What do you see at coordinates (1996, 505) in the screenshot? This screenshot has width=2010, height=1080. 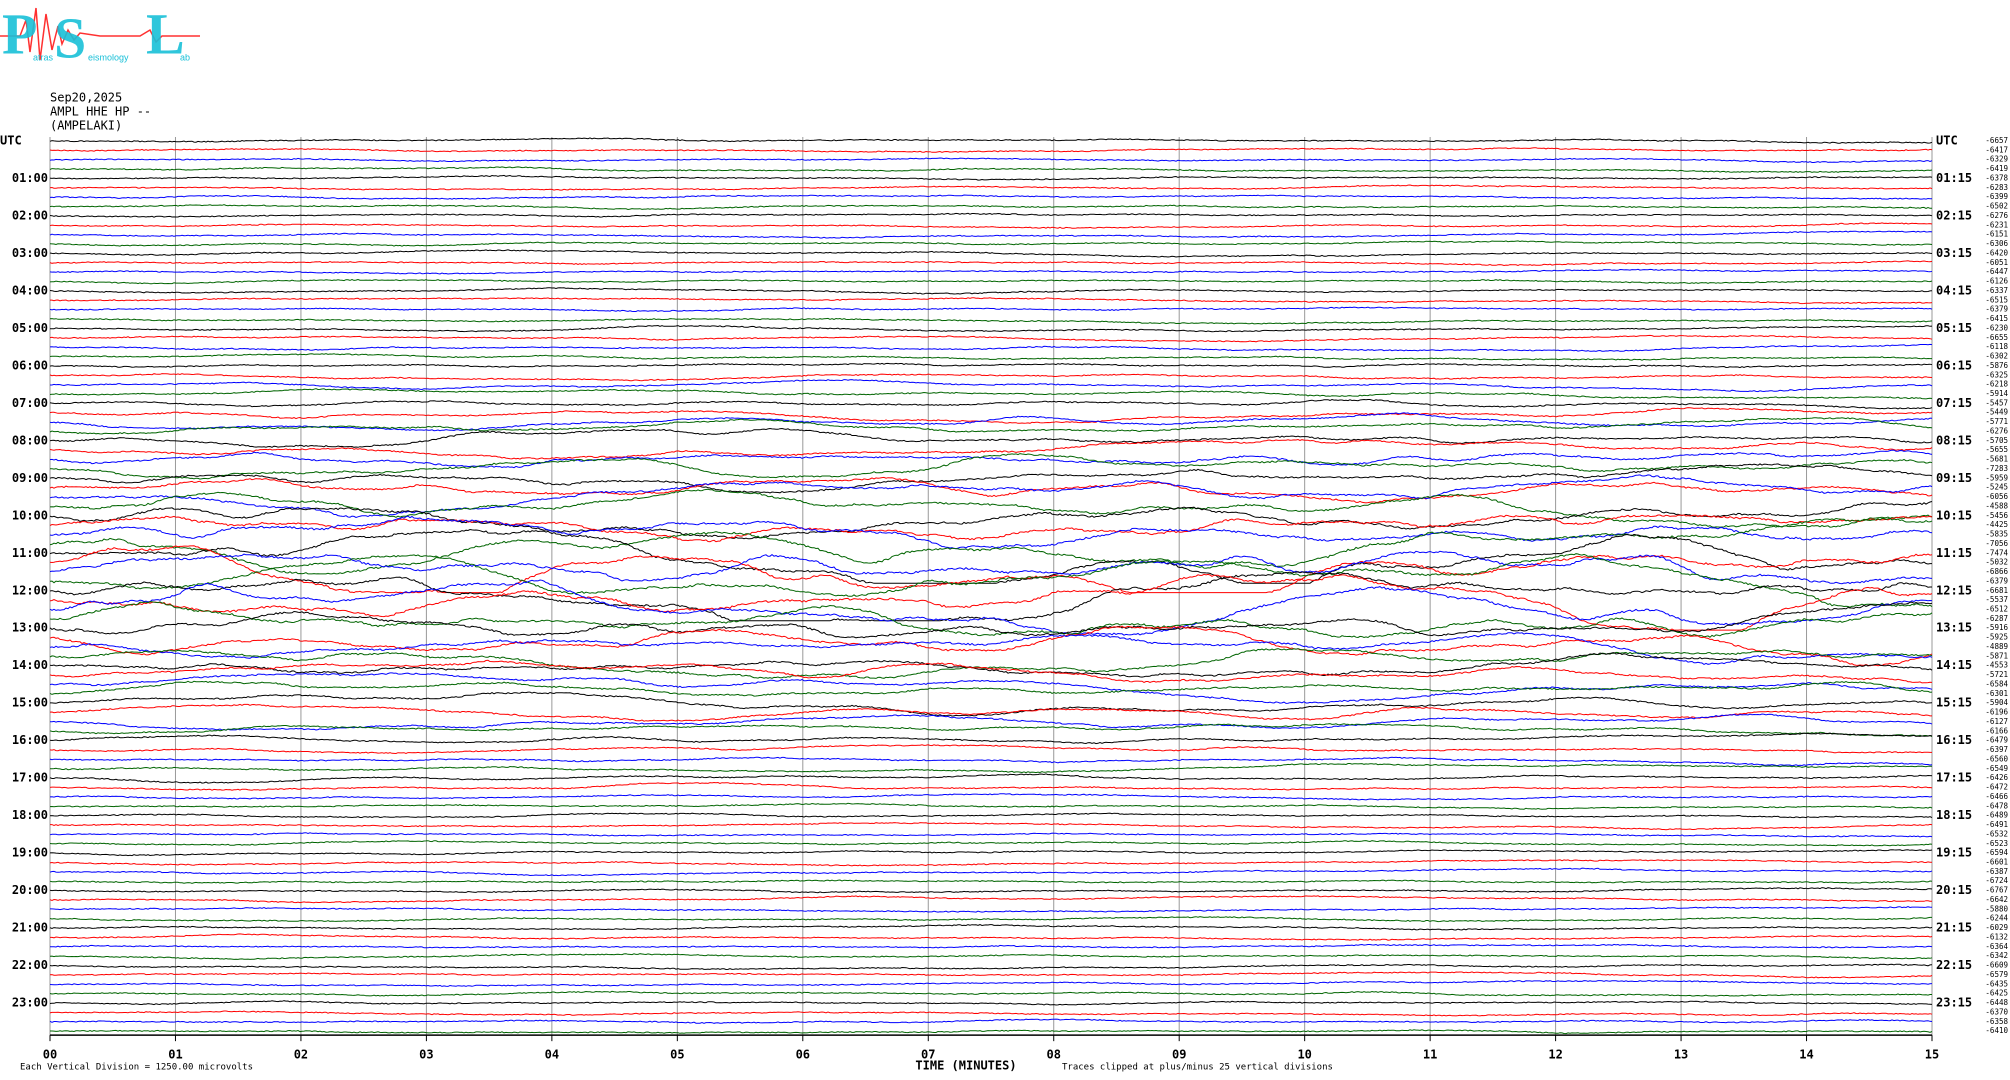 I see `trace-offset: -4588` at bounding box center [1996, 505].